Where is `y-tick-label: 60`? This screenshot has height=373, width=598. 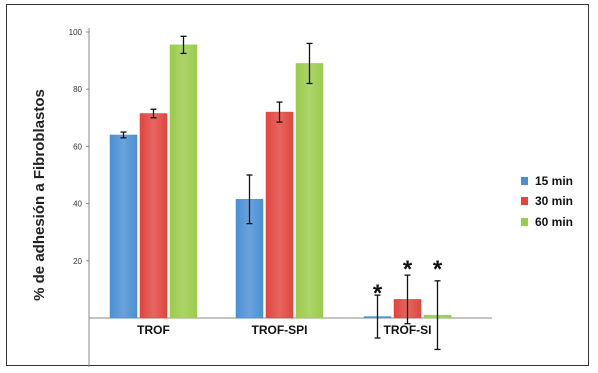 y-tick-label: 60 is located at coordinates (77, 146).